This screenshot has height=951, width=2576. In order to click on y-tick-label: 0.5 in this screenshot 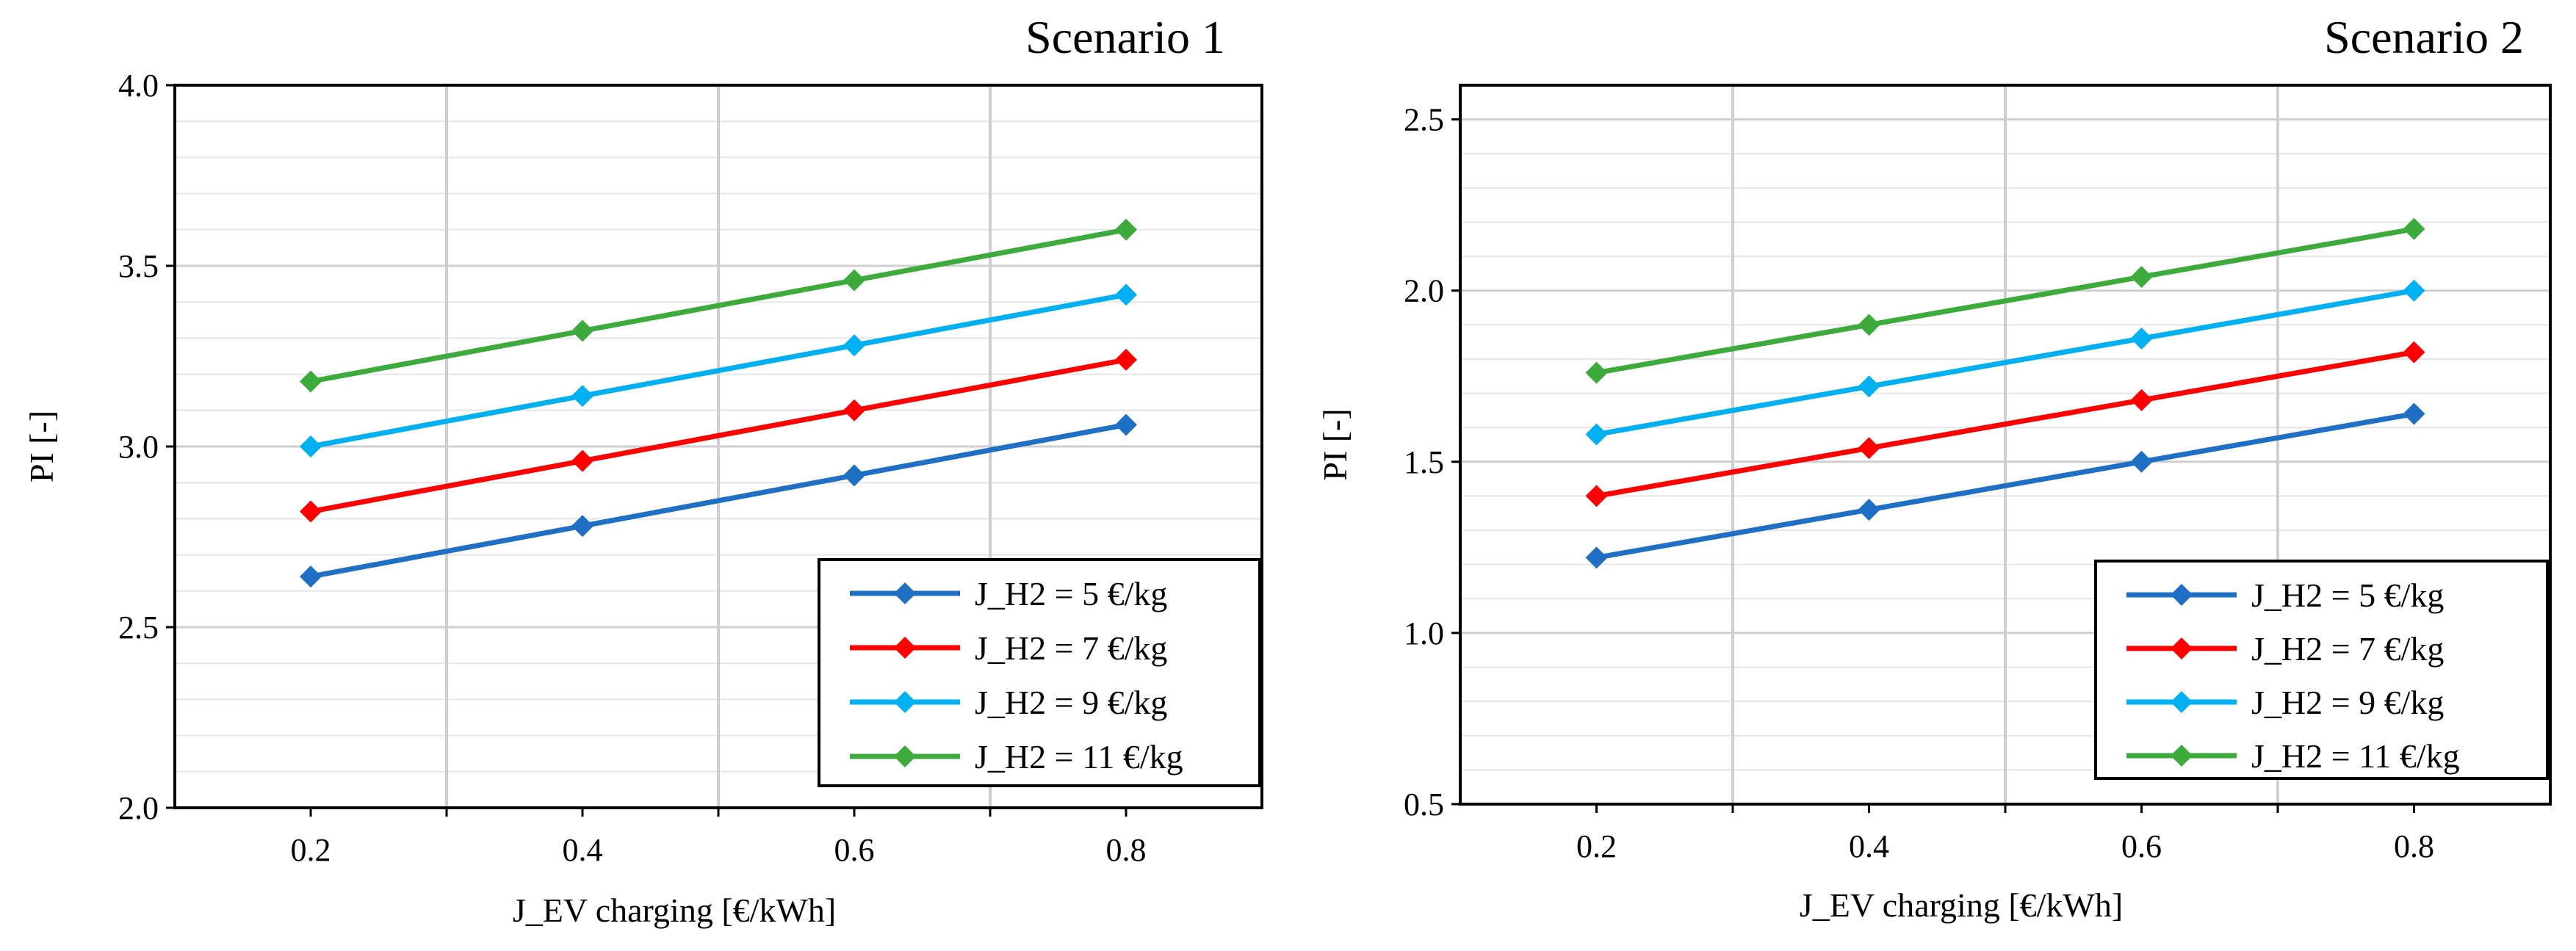, I will do `click(1424, 804)`.